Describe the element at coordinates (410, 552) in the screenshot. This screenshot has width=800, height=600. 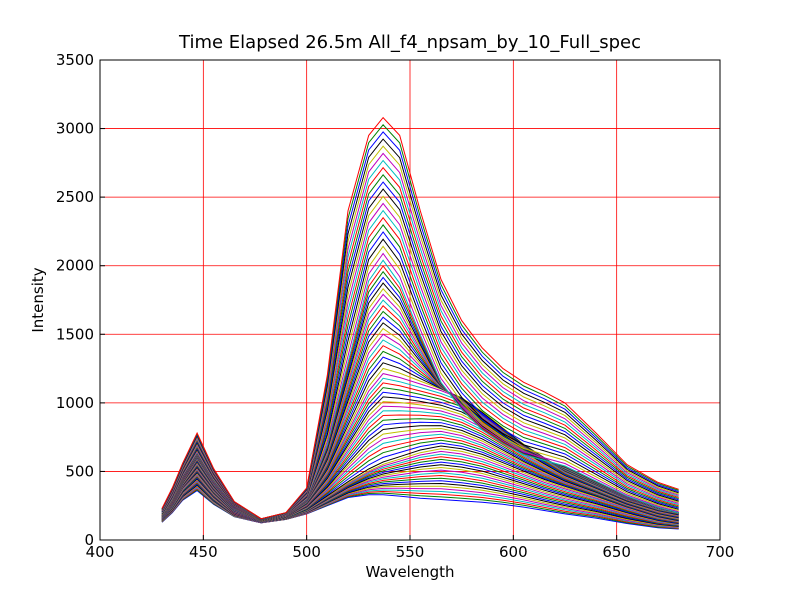
I see `x-tick-label: 550` at that location.